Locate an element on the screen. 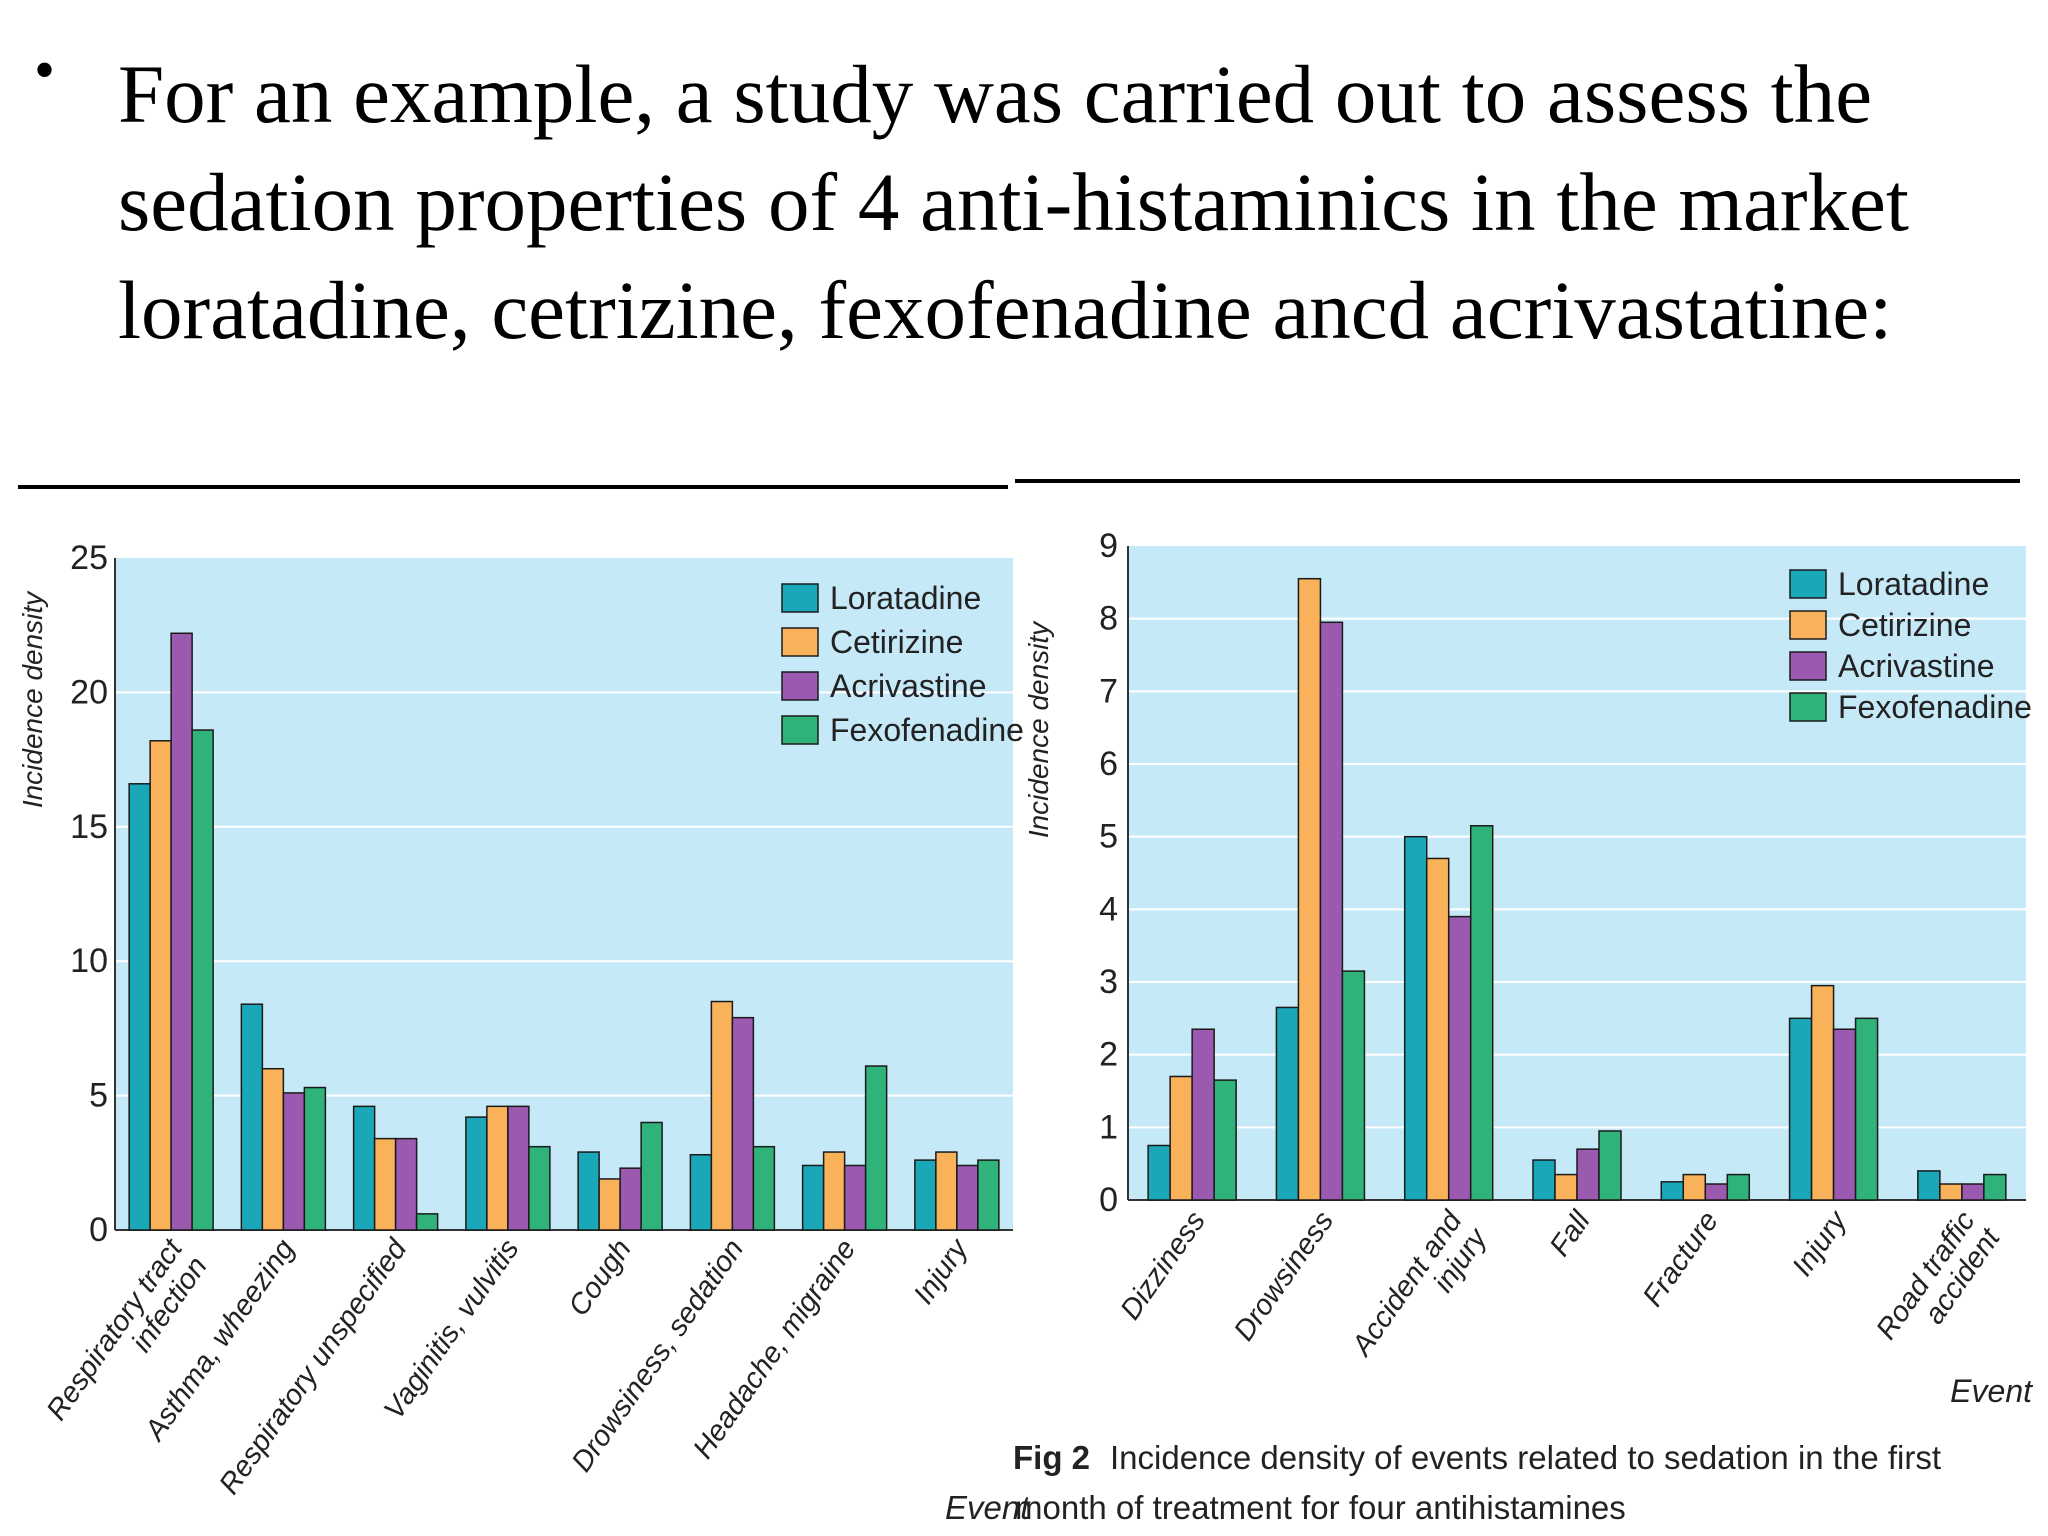 The image size is (2048, 1536). y-tick-label: 3 is located at coordinates (1108, 982).